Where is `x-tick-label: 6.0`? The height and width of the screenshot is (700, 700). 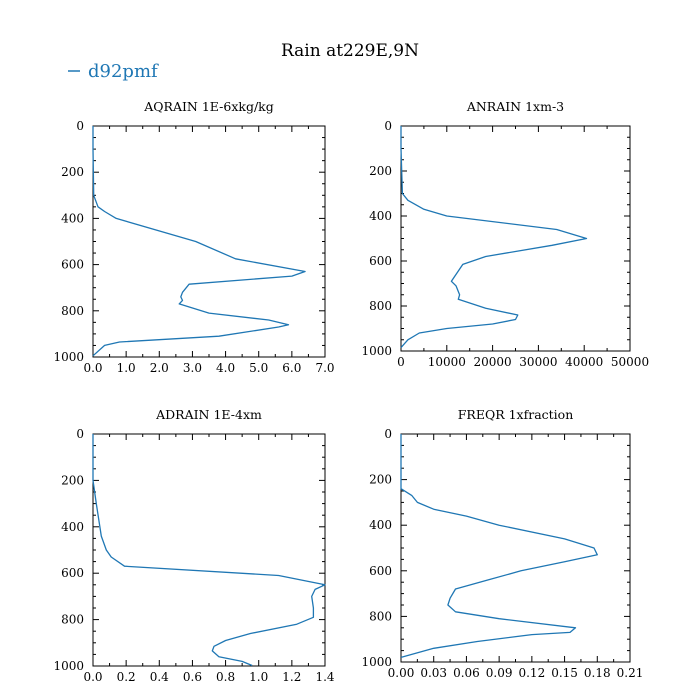
x-tick-label: 6.0 is located at coordinates (291, 368).